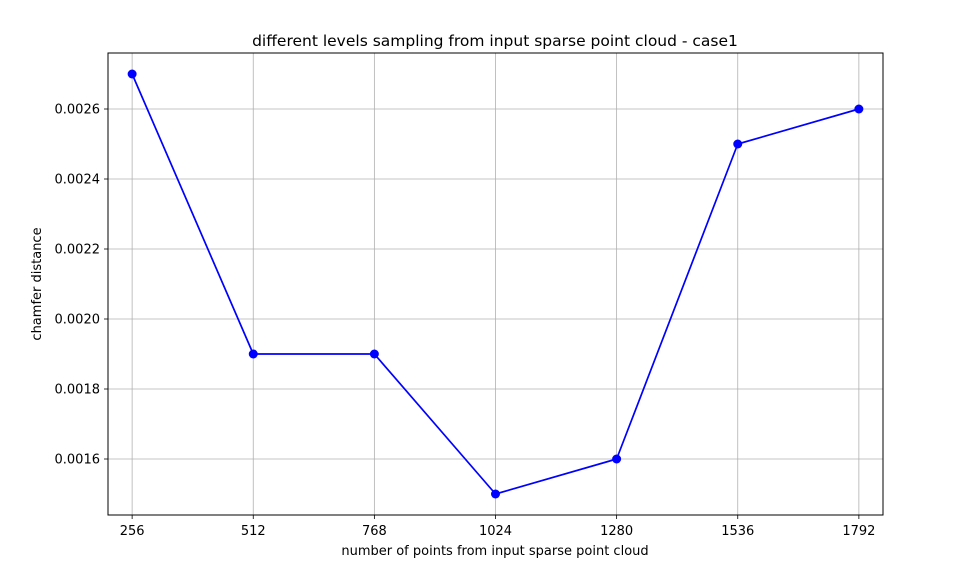  I want to click on x-tick-label: 1280, so click(616, 531).